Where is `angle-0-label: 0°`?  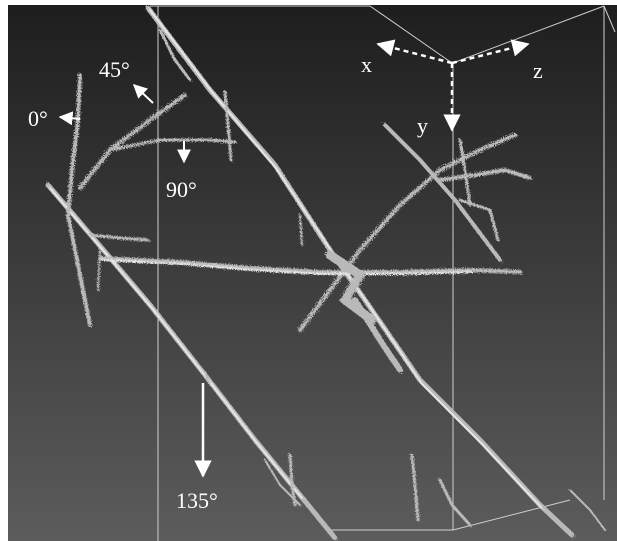
angle-0-label: 0° is located at coordinates (38, 118).